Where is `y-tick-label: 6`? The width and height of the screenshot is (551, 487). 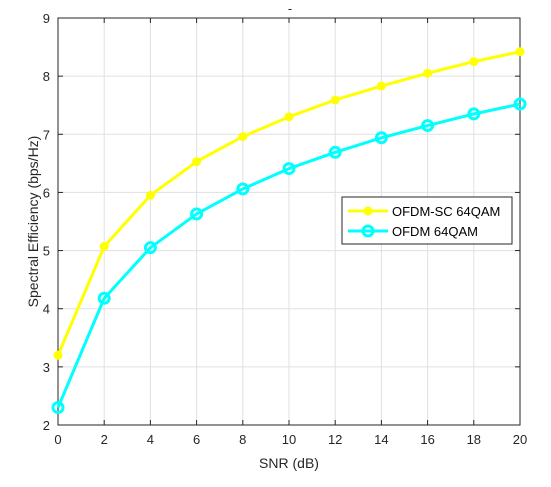 y-tick-label: 6 is located at coordinates (46, 192).